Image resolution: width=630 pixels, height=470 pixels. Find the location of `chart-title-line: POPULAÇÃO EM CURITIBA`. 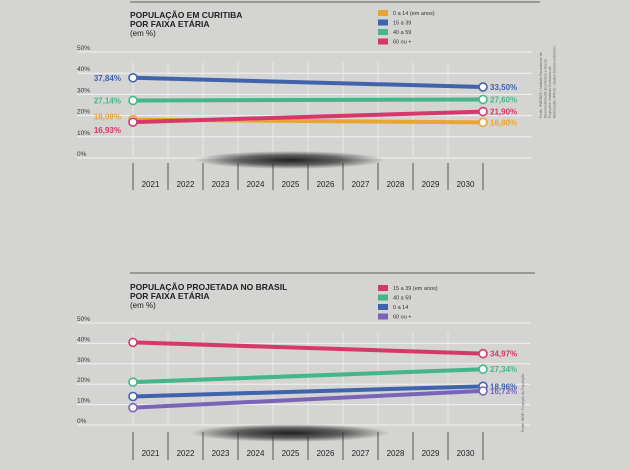

chart-title-line: POPULAÇÃO EM CURITIBA is located at coordinates (186, 15).